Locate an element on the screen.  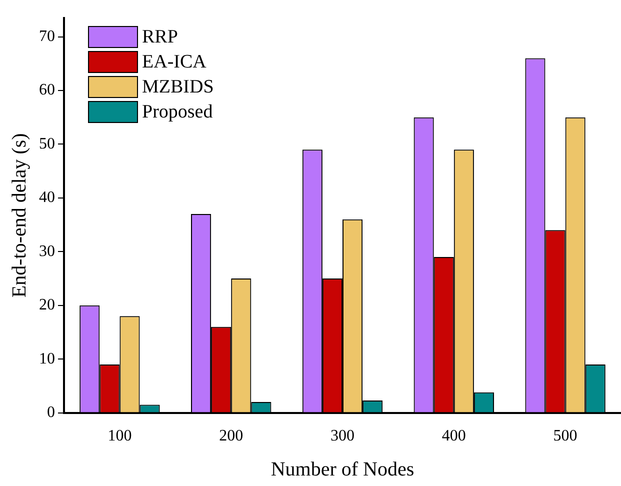
legend-label: Proposed is located at coordinates (178, 111).